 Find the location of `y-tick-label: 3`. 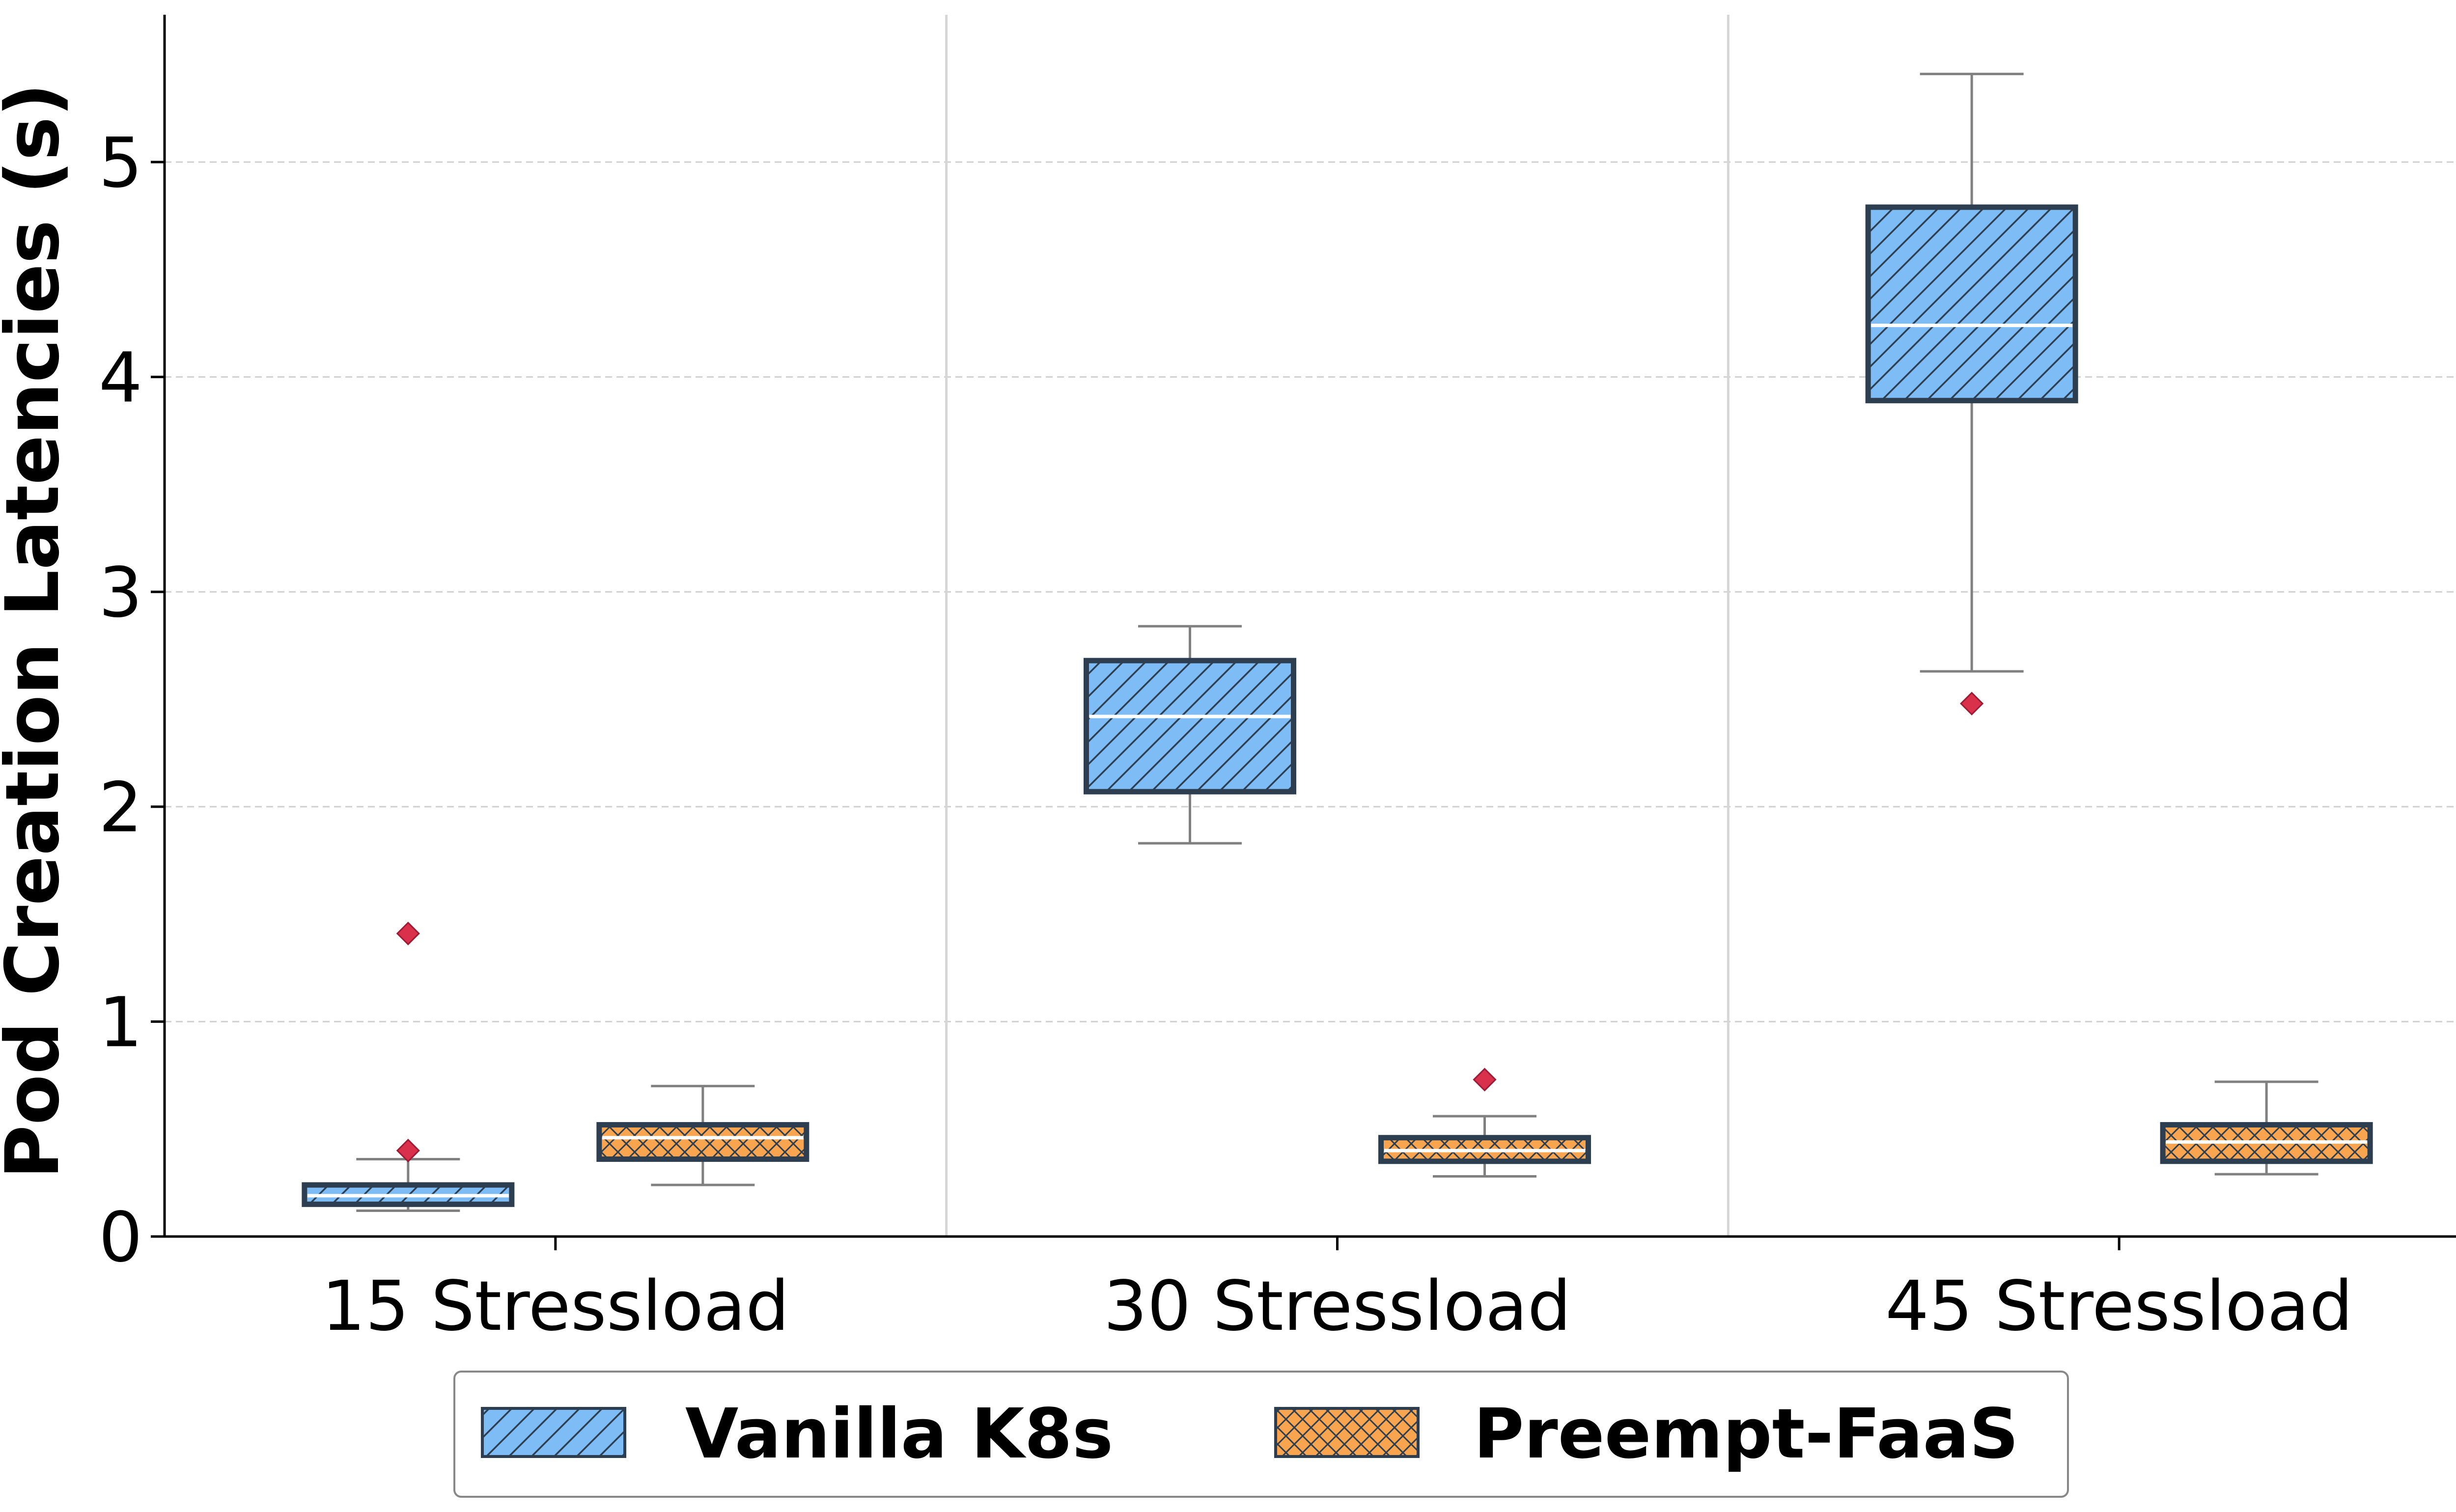

y-tick-label: 3 is located at coordinates (120, 593).